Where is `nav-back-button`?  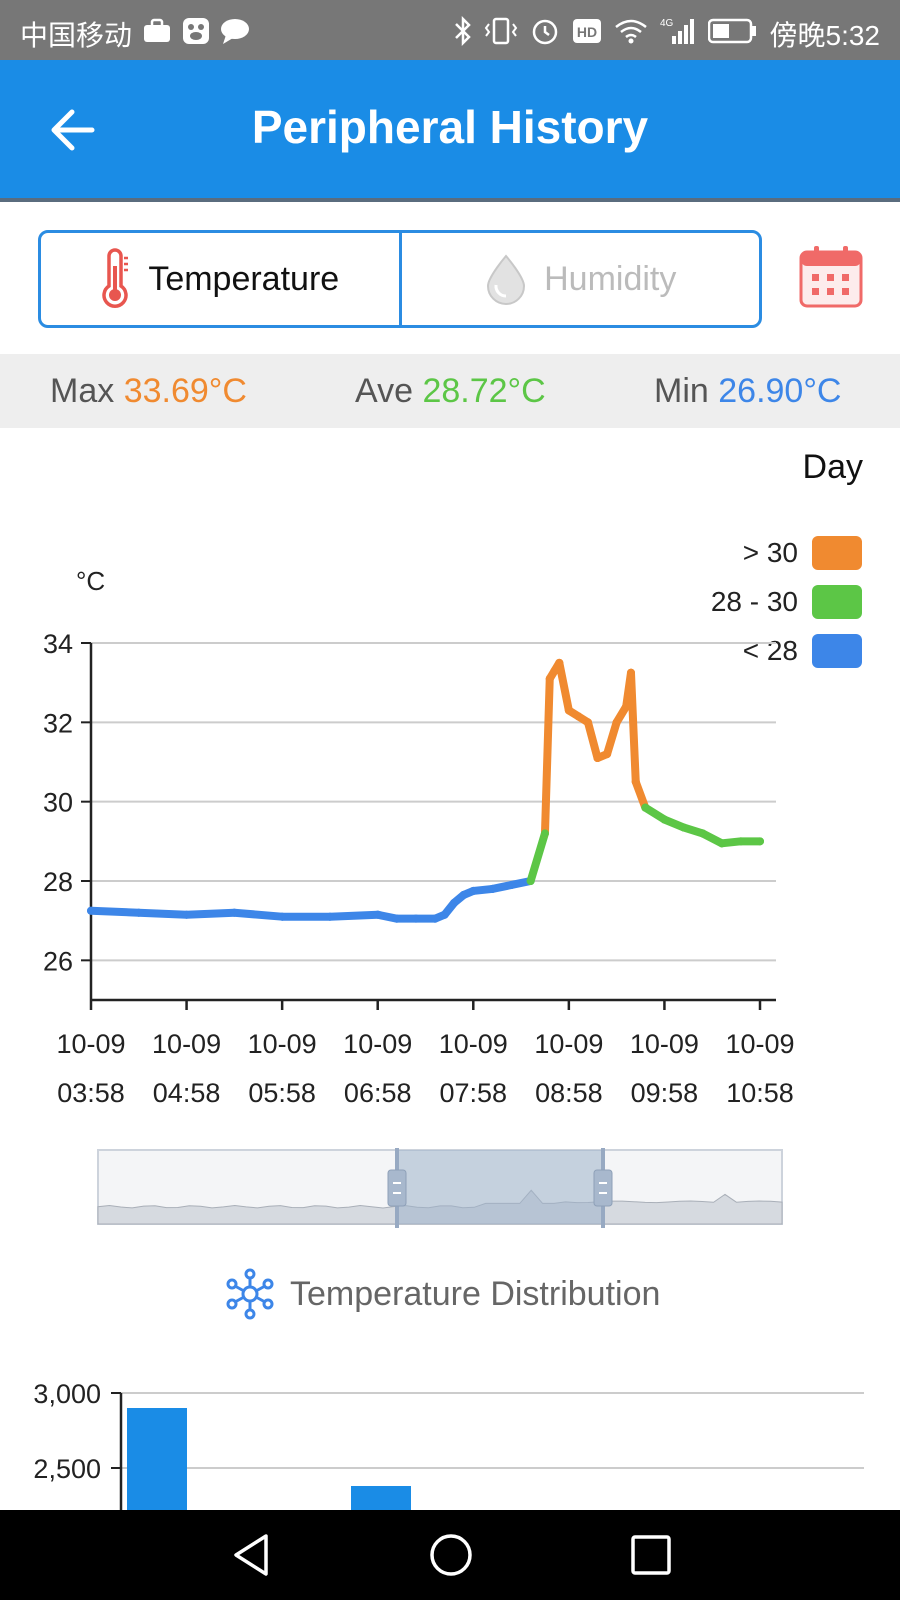 nav-back-button is located at coordinates (251, 1555).